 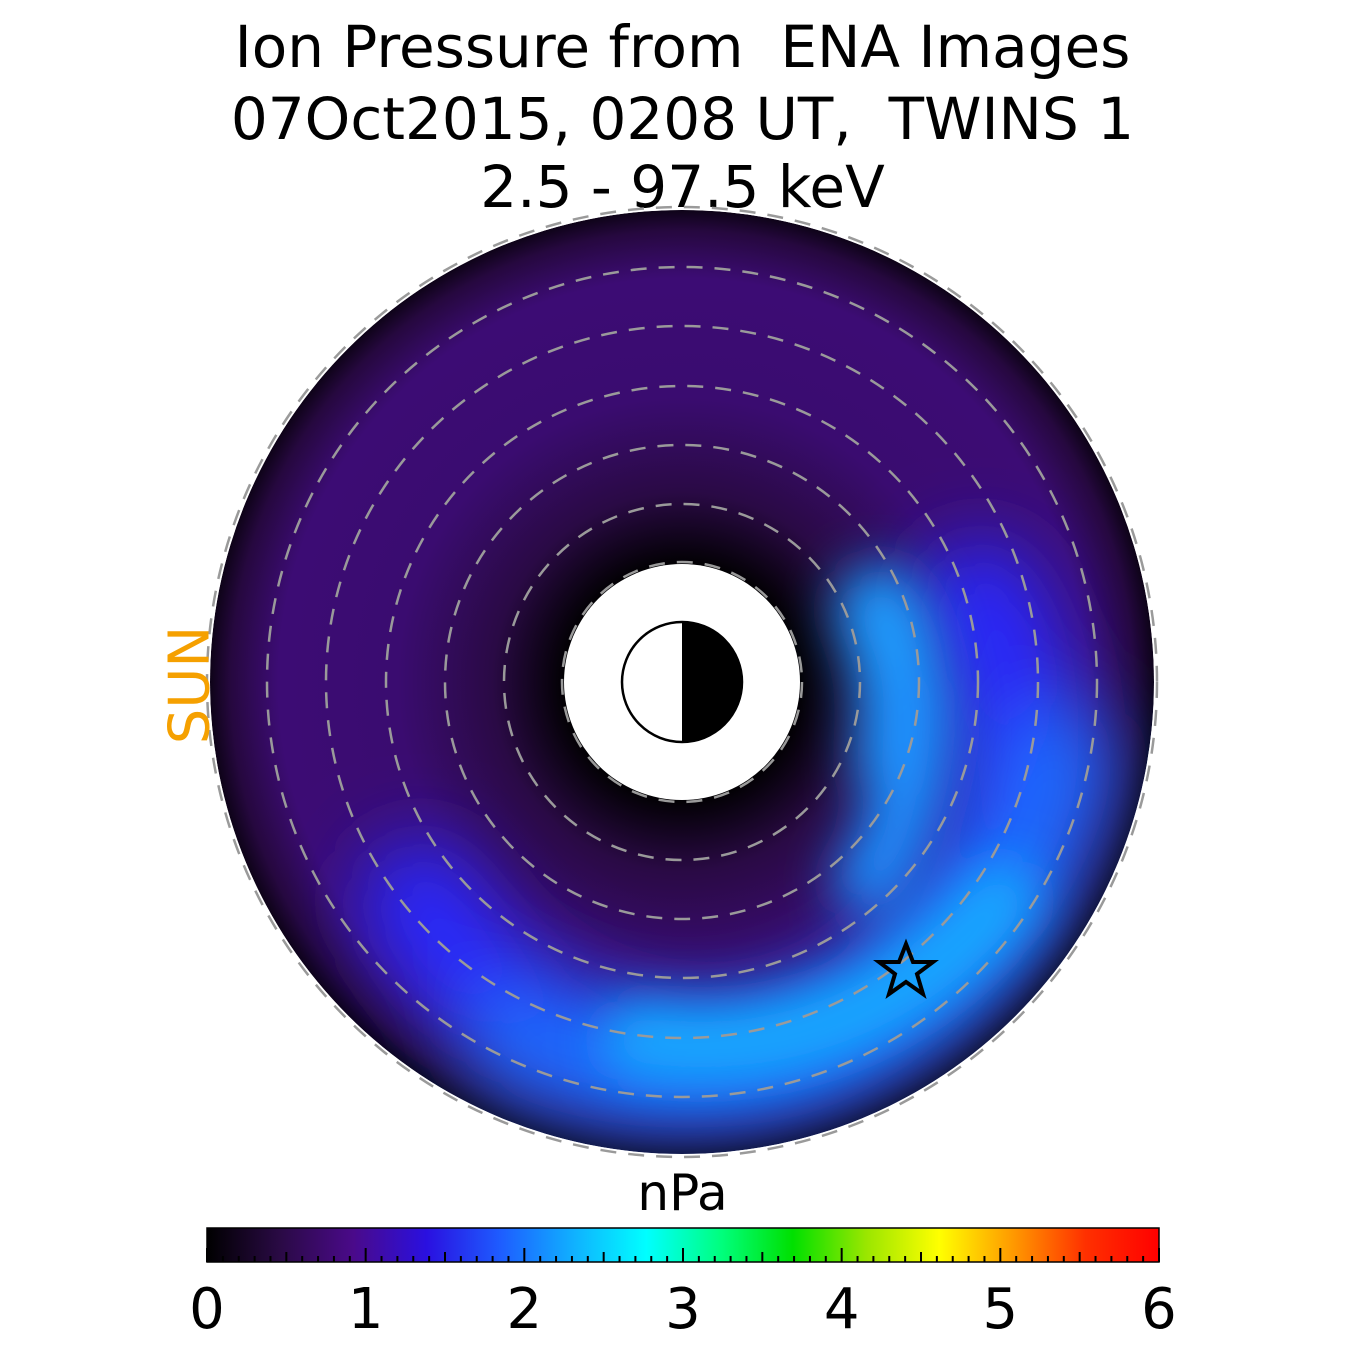 I want to click on pressure-peak, so click(x=820, y=825).